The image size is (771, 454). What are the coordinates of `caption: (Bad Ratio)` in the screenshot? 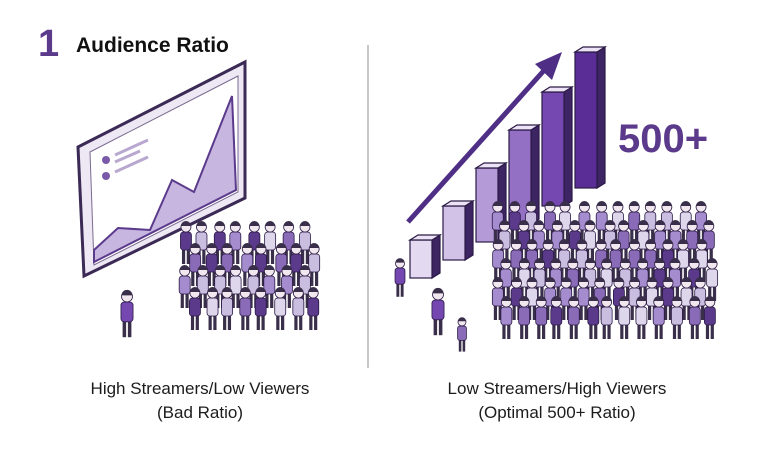 It's located at (200, 412).